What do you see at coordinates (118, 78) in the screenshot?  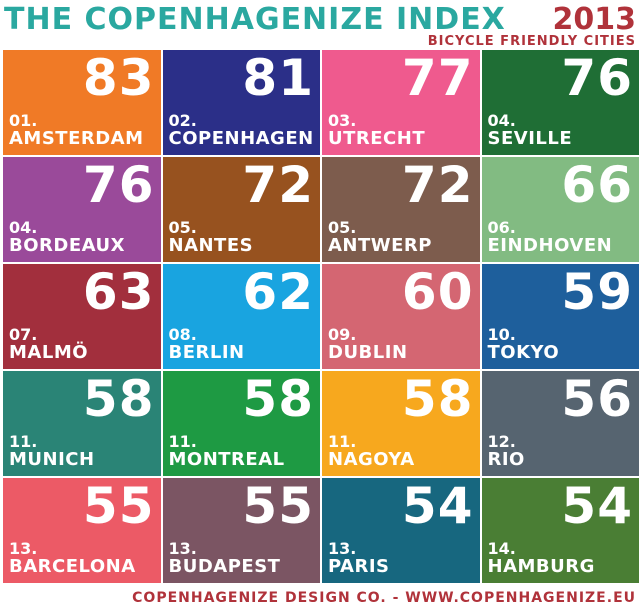 I see `city-score: 83` at bounding box center [118, 78].